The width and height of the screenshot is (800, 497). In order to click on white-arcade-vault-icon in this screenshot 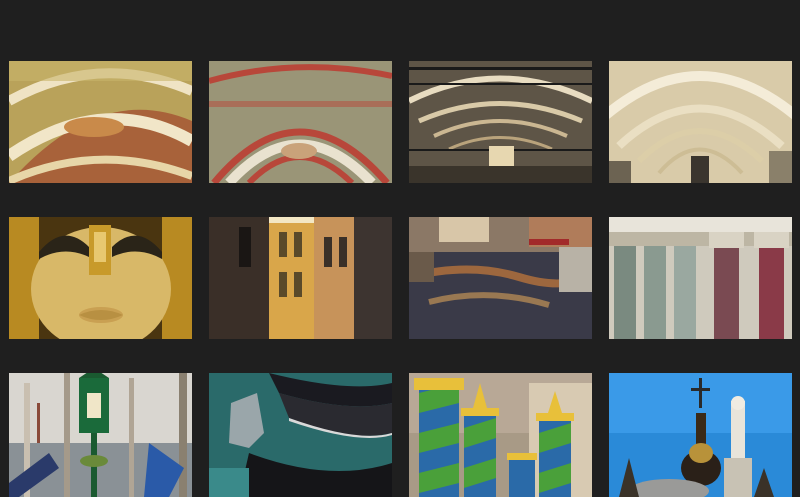, I will do `click(700, 122)`.